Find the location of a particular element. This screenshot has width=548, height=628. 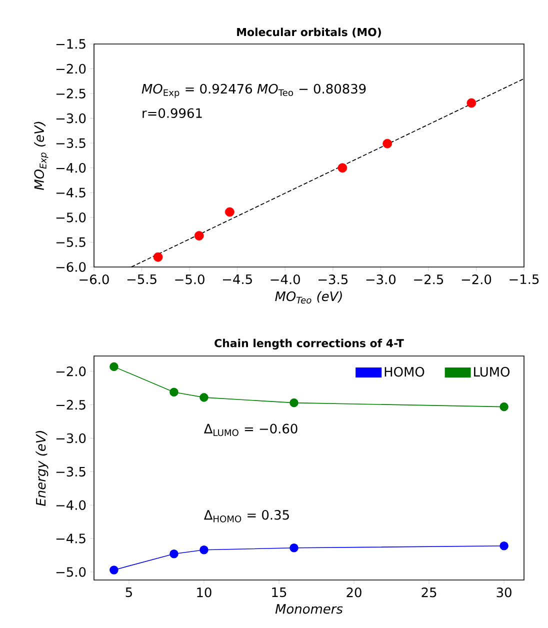

x-axis-title: Monomers is located at coordinates (309, 609).